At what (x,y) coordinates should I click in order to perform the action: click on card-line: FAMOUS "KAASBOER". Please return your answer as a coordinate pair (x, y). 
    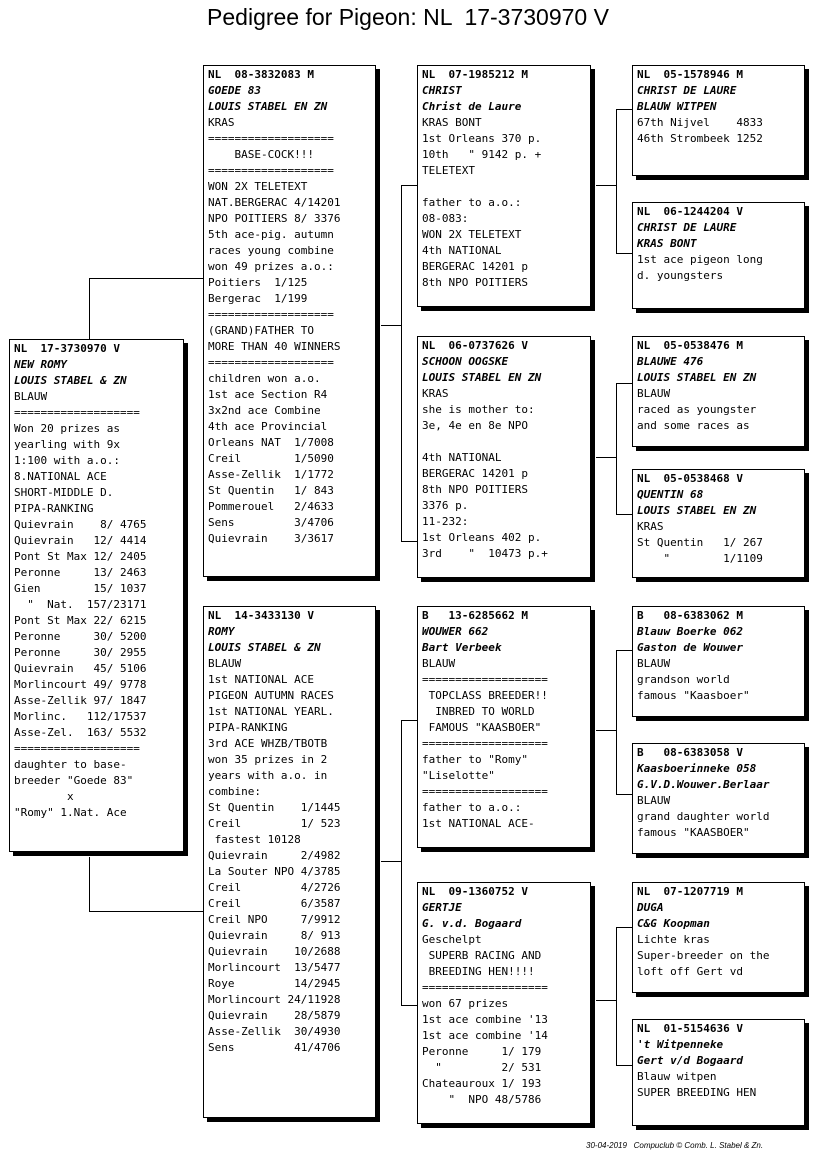
    Looking at the image, I should click on (482, 727).